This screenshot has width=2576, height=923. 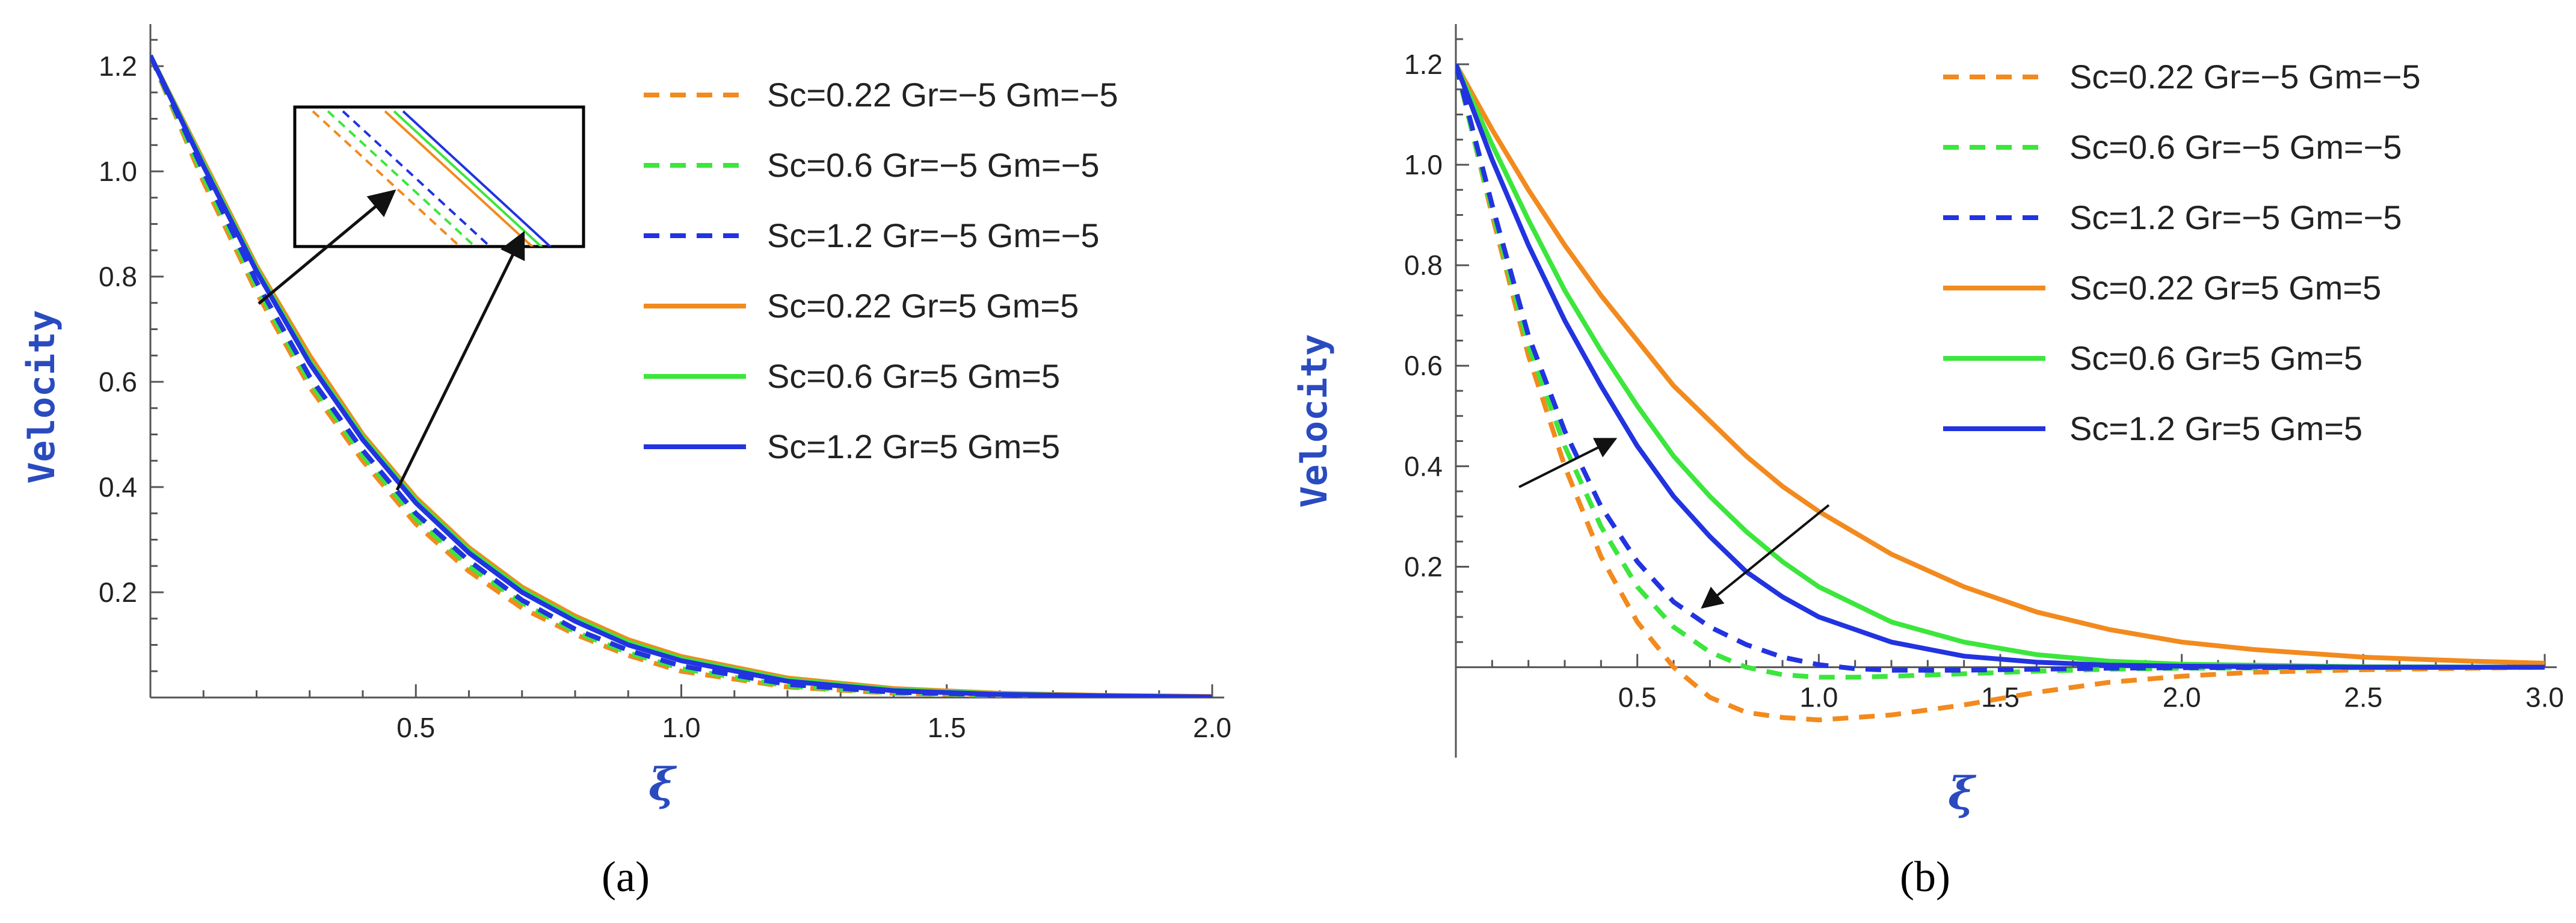 I want to click on a-y-tick-label: 0.8, so click(x=118, y=276).